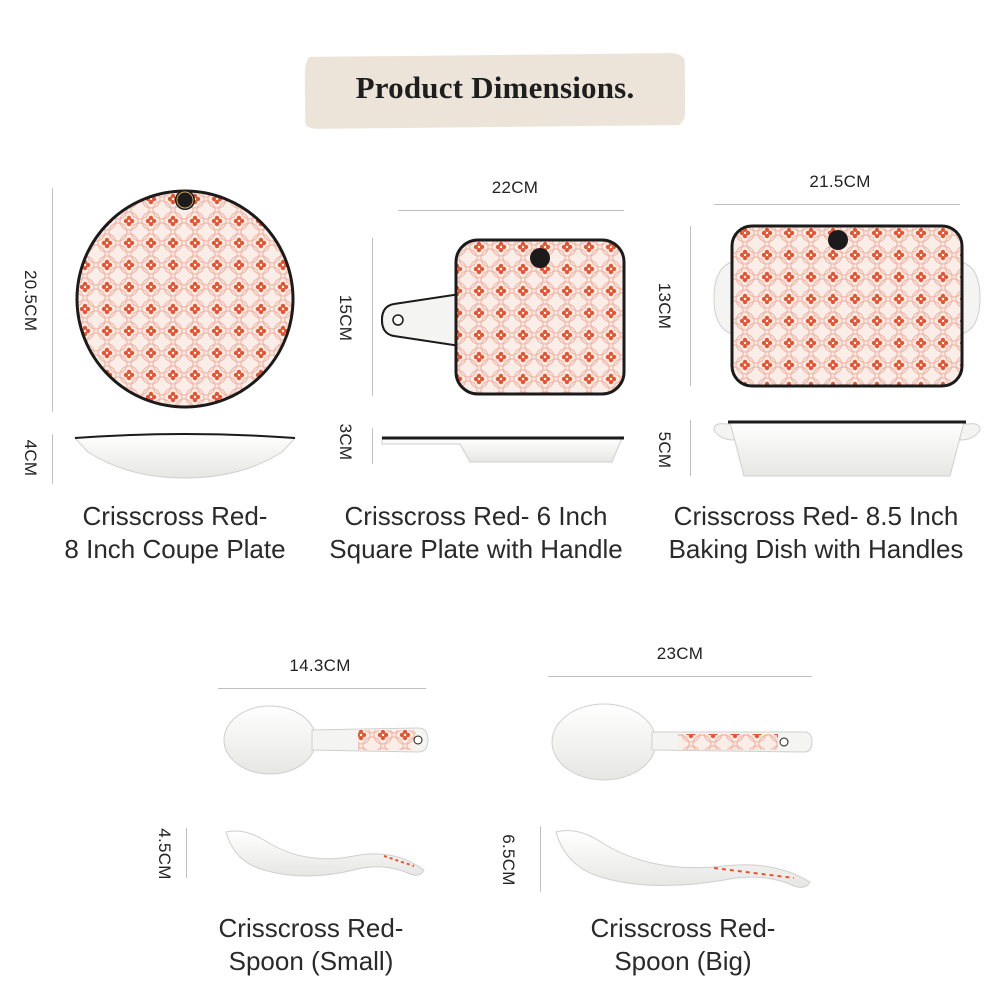  What do you see at coordinates (816, 516) in the screenshot?
I see `baking-dish-caption-line1: Crisscross Red- 8.5 Inch` at bounding box center [816, 516].